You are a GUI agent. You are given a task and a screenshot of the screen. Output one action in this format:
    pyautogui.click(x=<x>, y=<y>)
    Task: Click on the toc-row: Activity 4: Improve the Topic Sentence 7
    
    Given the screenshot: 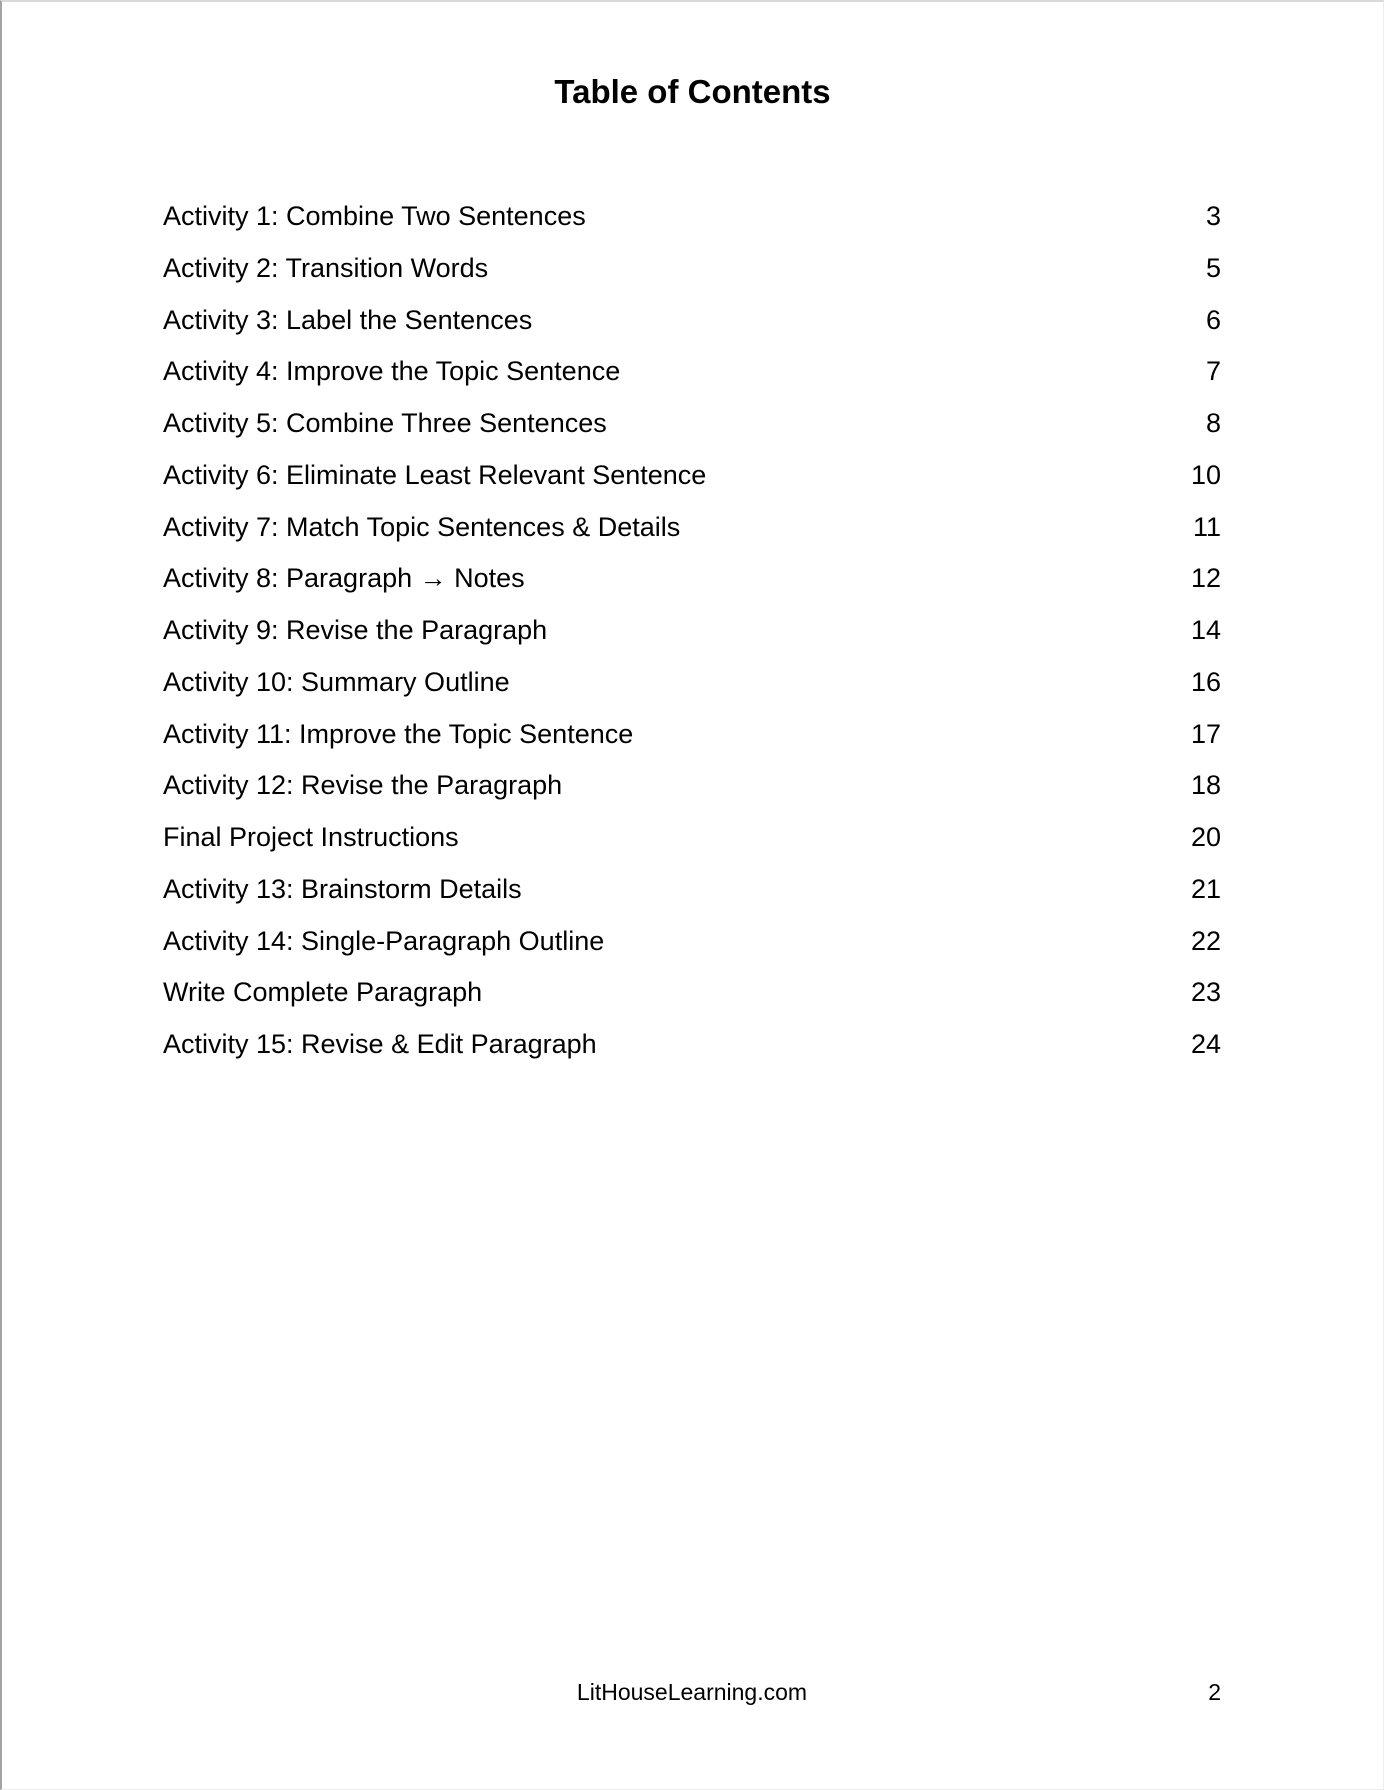 What is the action you would take?
    pyautogui.click(x=692, y=372)
    